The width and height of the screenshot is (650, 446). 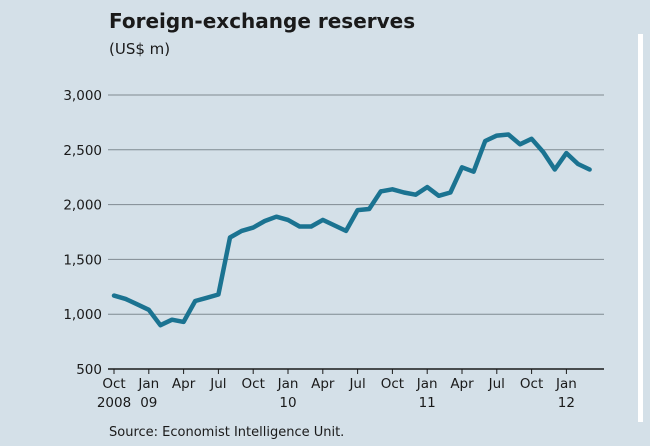 I want to click on x-tick-year-label: 2008, so click(x=114, y=403).